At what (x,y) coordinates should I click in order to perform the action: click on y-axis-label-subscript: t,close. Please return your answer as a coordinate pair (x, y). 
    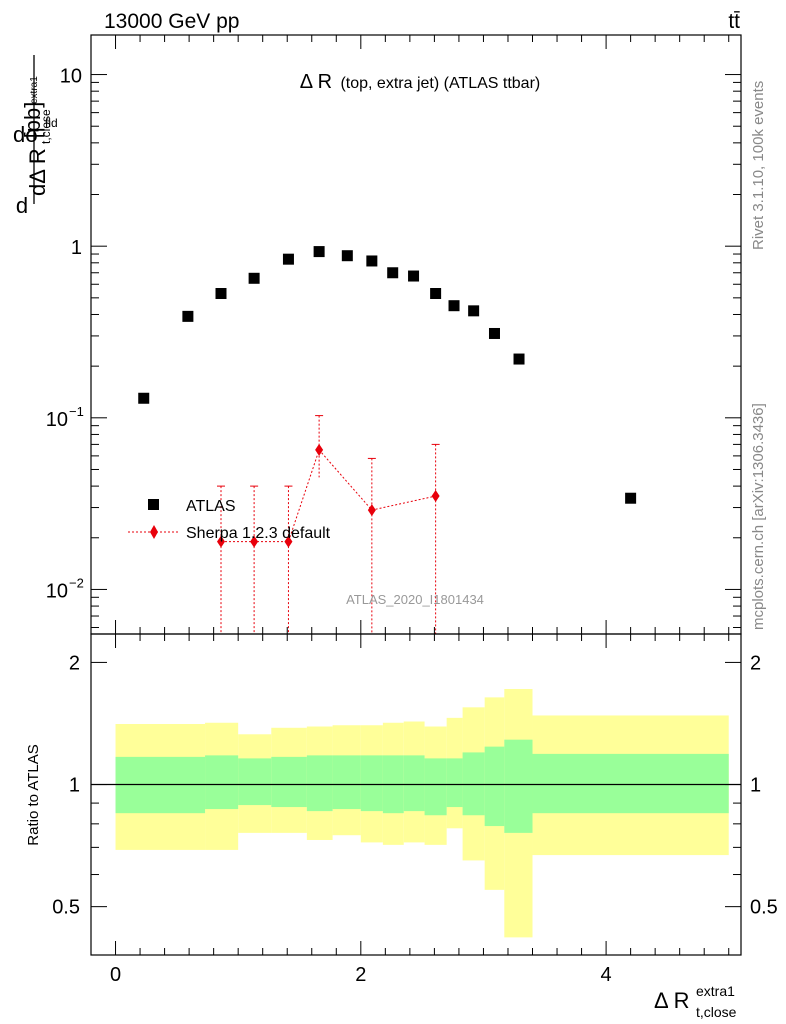
    Looking at the image, I should click on (46, 126).